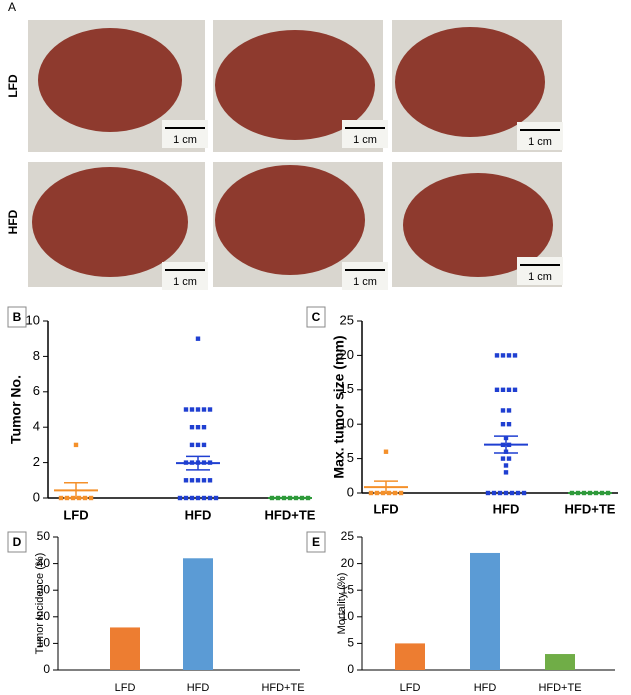  Describe the element at coordinates (44, 589) in the screenshot. I see `y-tick-label: 30` at that location.